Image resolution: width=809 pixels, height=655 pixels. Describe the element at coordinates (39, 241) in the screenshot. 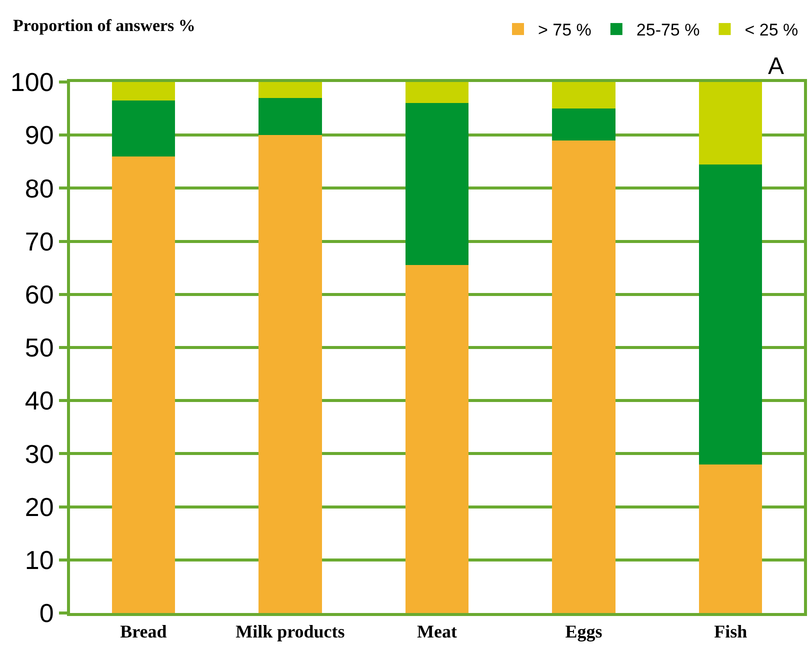

I see `y-tick-label: 70` at that location.